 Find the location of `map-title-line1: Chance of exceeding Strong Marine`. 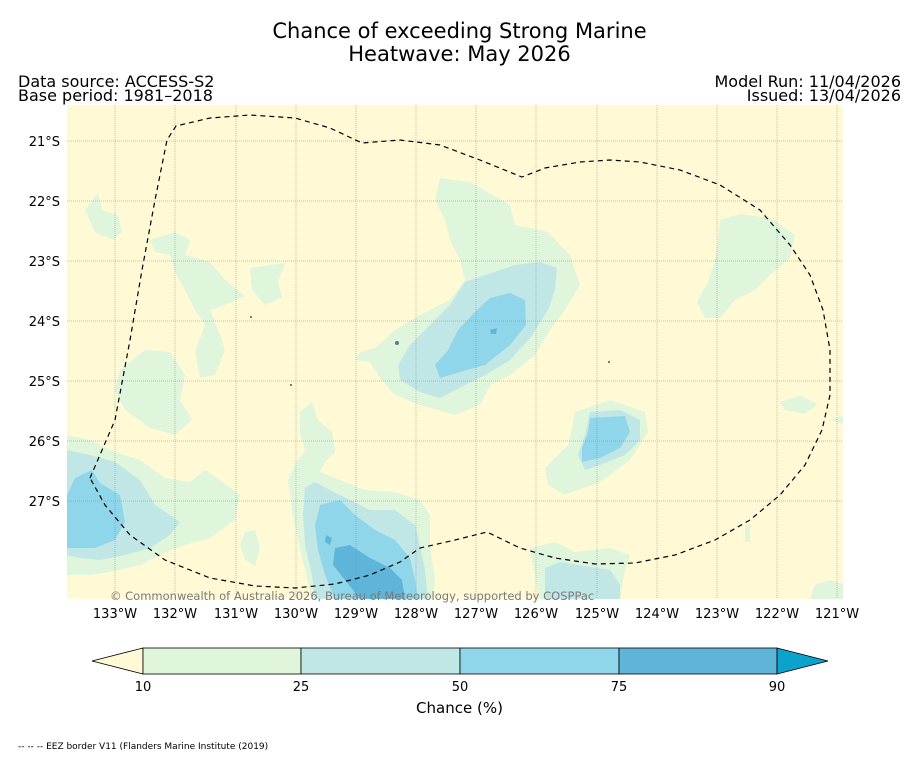

map-title-line1: Chance of exceeding Strong Marine is located at coordinates (459, 31).